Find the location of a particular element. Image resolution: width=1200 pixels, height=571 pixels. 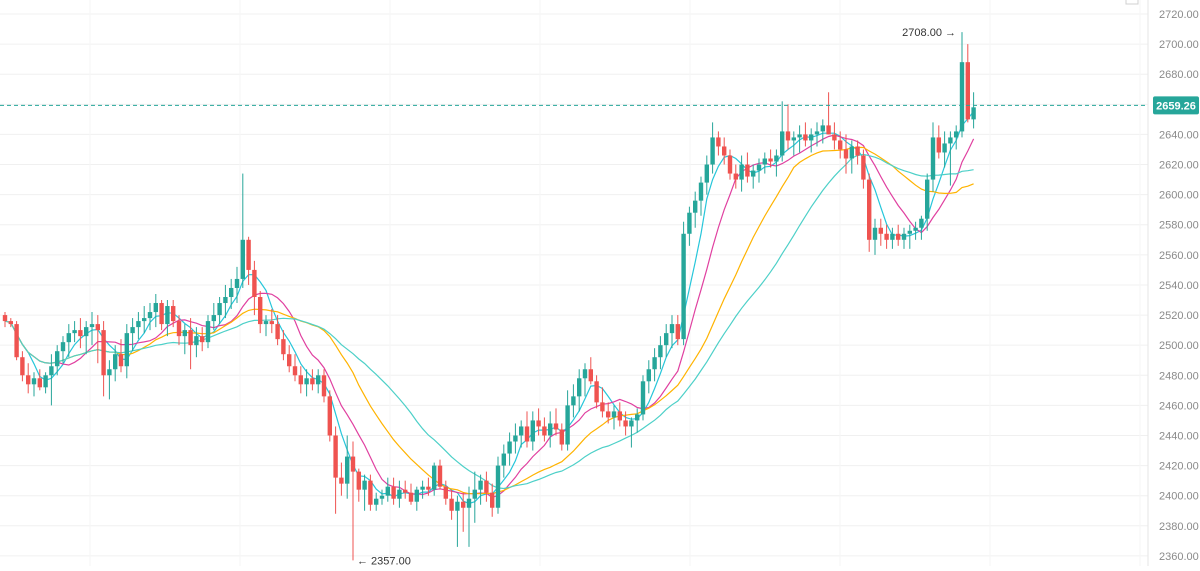

current-price-badge is located at coordinates (1176, 105).